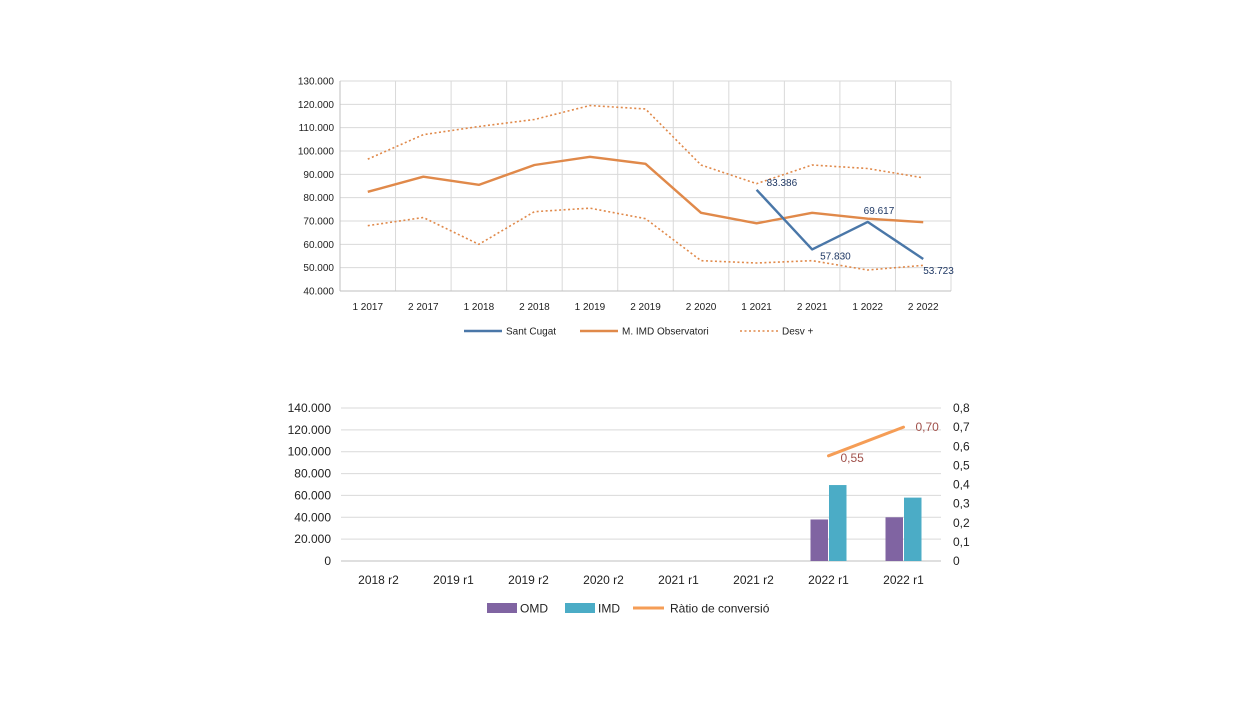 The height and width of the screenshot is (703, 1250). I want to click on y2-tick-label: 0,6, so click(961, 446).